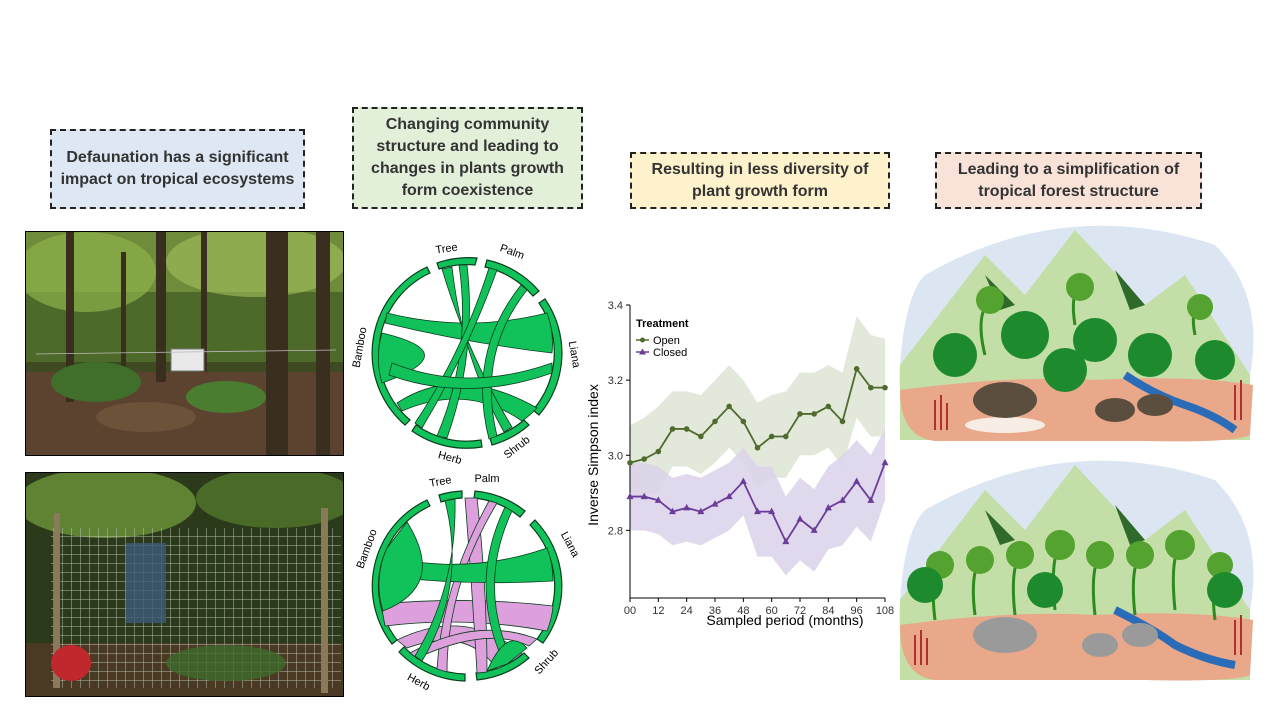 The height and width of the screenshot is (720, 1280). What do you see at coordinates (666, 341) in the screenshot?
I see `legend-open: Open` at bounding box center [666, 341].